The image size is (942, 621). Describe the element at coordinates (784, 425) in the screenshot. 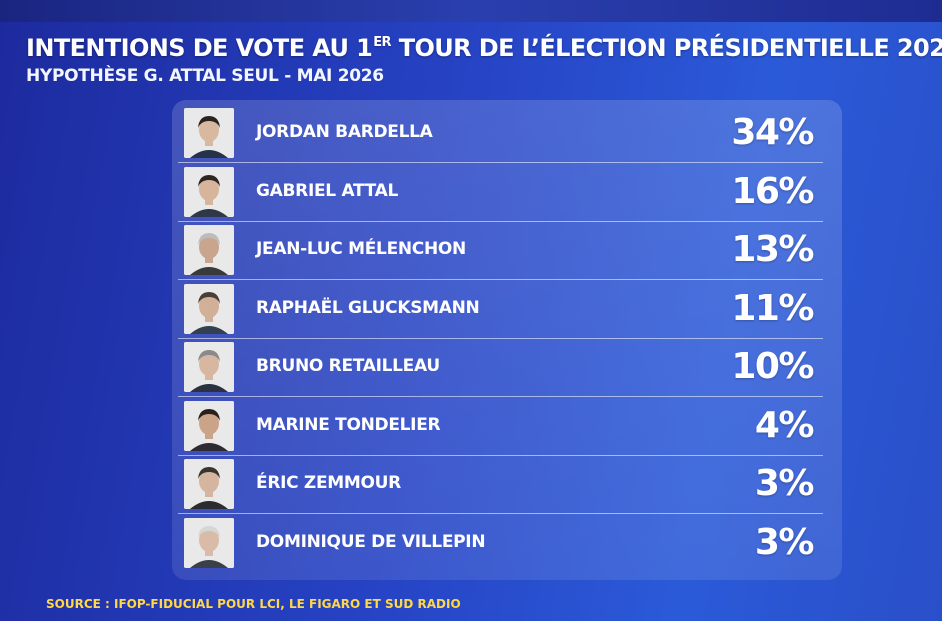

I see `candidate-percentage: 4%` at that location.